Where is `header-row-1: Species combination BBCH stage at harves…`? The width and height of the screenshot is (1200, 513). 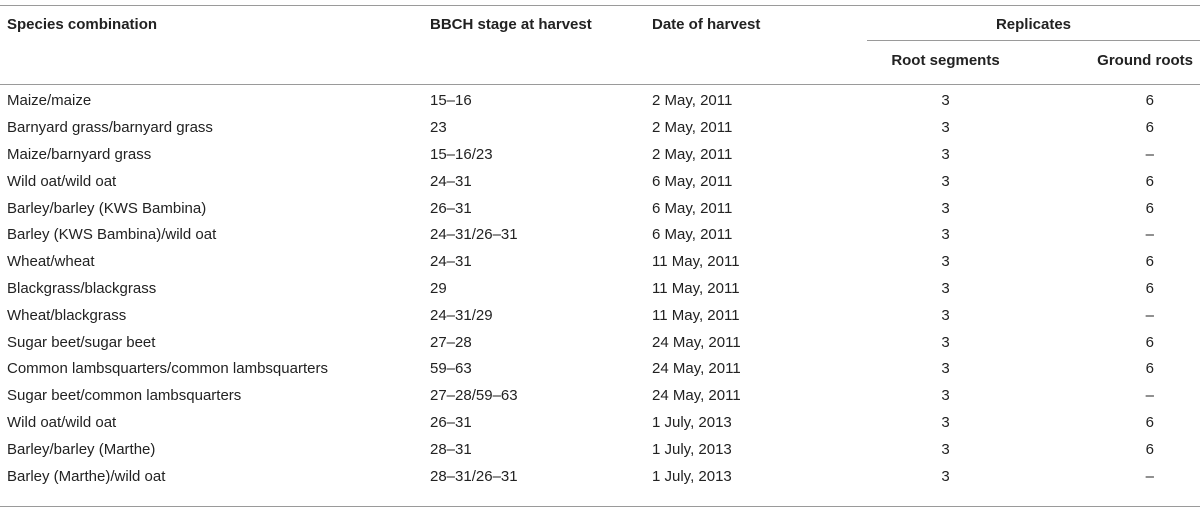 header-row-1: Species combination BBCH stage at harves… is located at coordinates (600, 23).